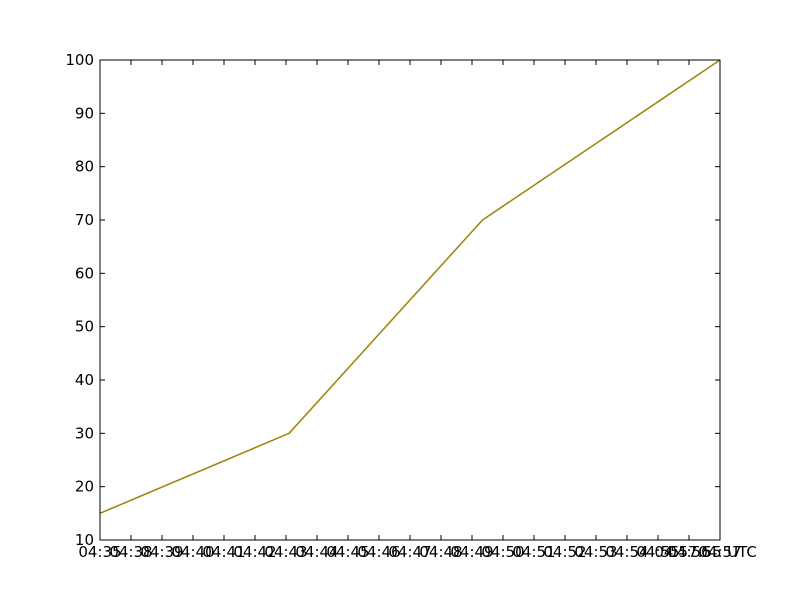 The height and width of the screenshot is (600, 800). Describe the element at coordinates (564, 552) in the screenshot. I see `x-tick-label: 04:52` at that location.